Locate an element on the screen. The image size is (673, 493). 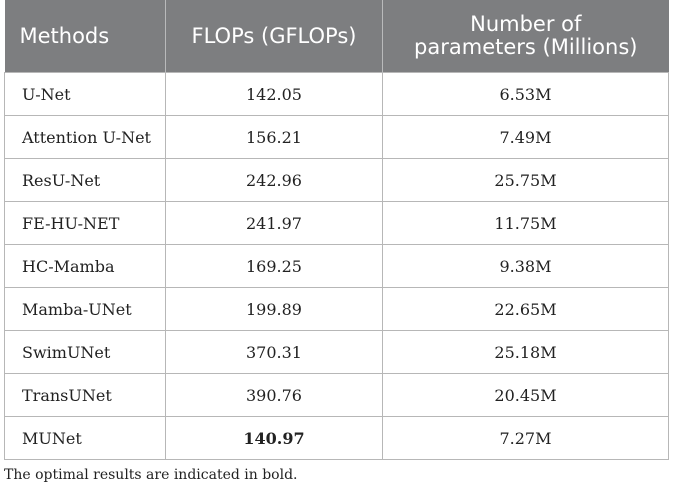
params-cell: 25.18M is located at coordinates (525, 352).